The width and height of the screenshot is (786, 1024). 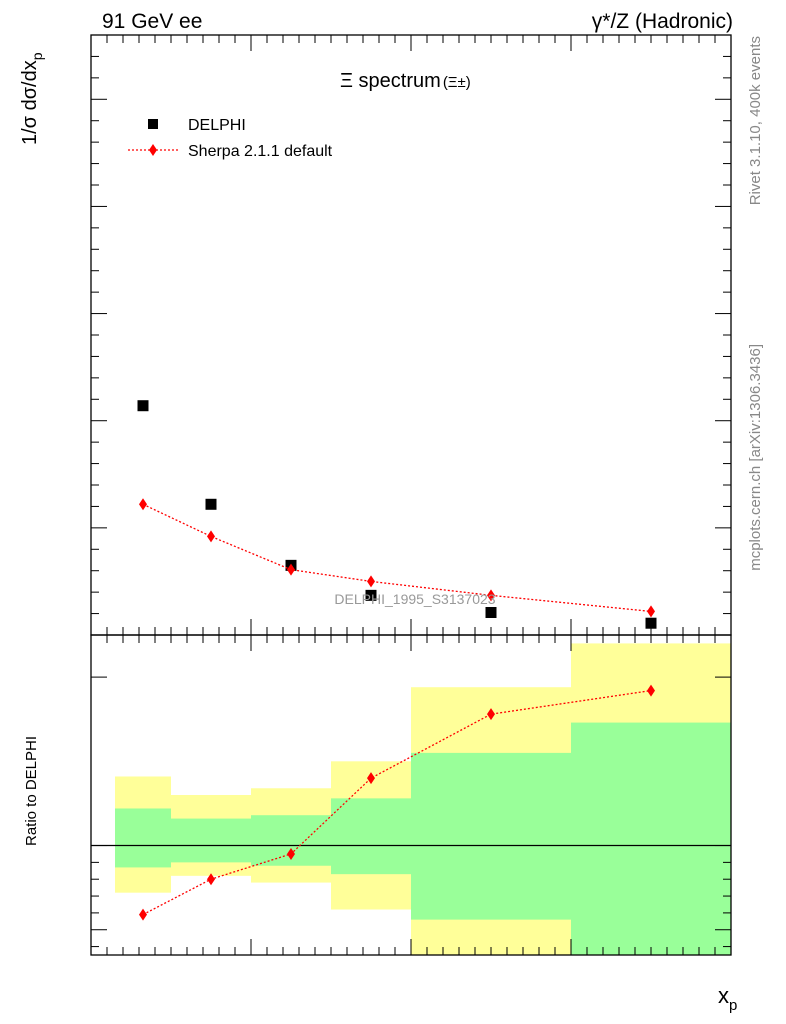 What do you see at coordinates (217, 125) in the screenshot?
I see `legend-label-delphi: DELPHI` at bounding box center [217, 125].